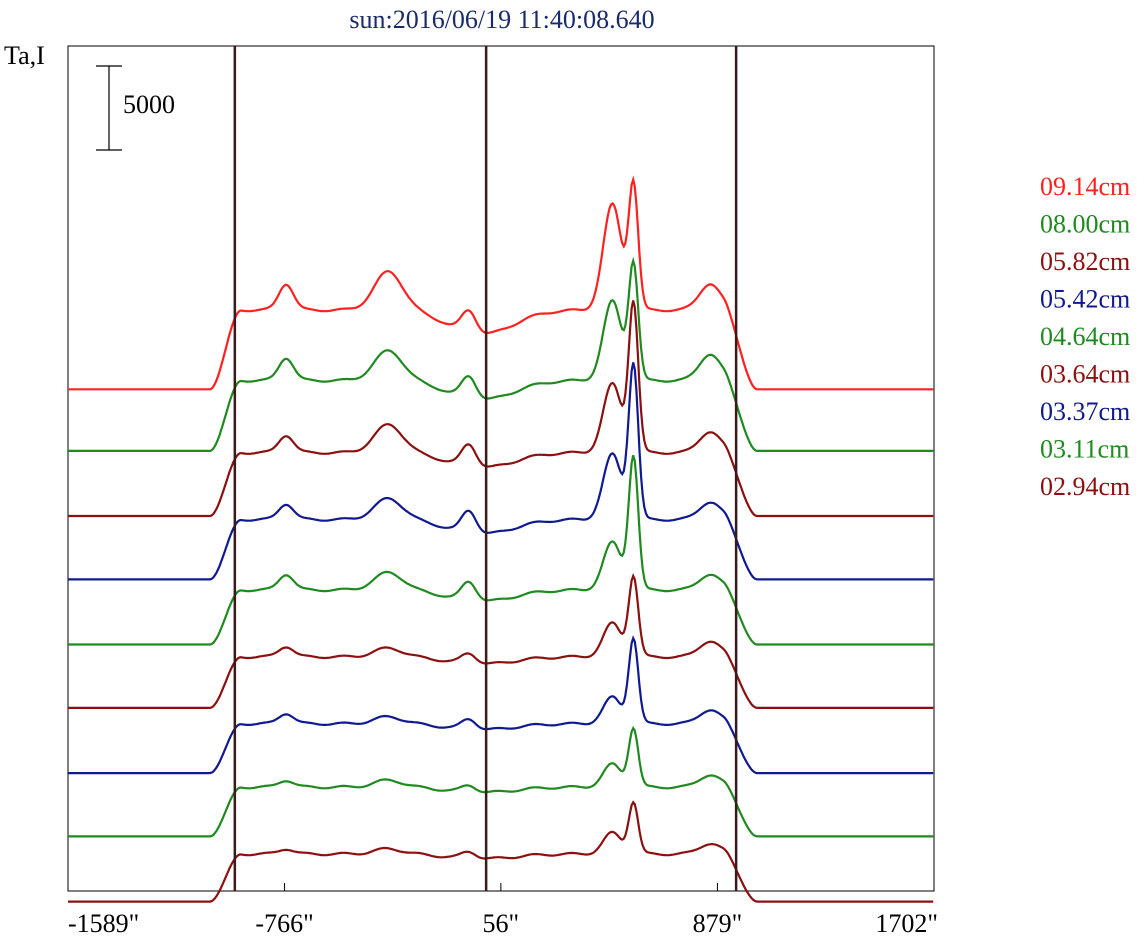 This screenshot has width=1147, height=941. Describe the element at coordinates (1085, 261) in the screenshot. I see `legend-entry-2: 05.82cm` at that location.